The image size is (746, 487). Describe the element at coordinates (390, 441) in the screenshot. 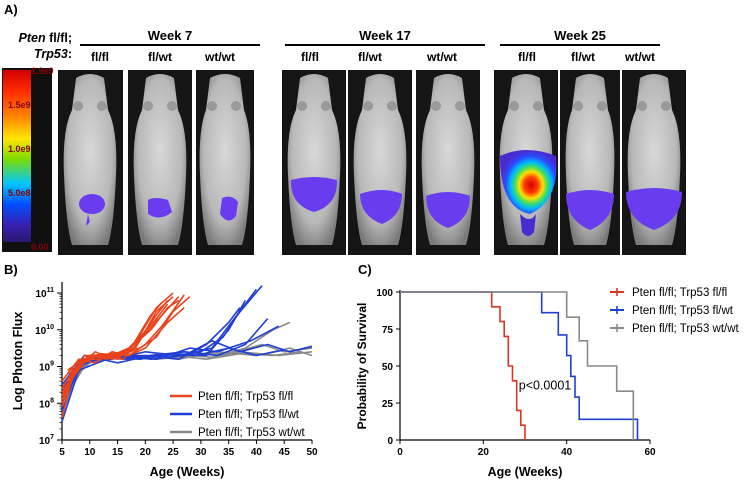

I see `y-tick-label: 0` at that location.